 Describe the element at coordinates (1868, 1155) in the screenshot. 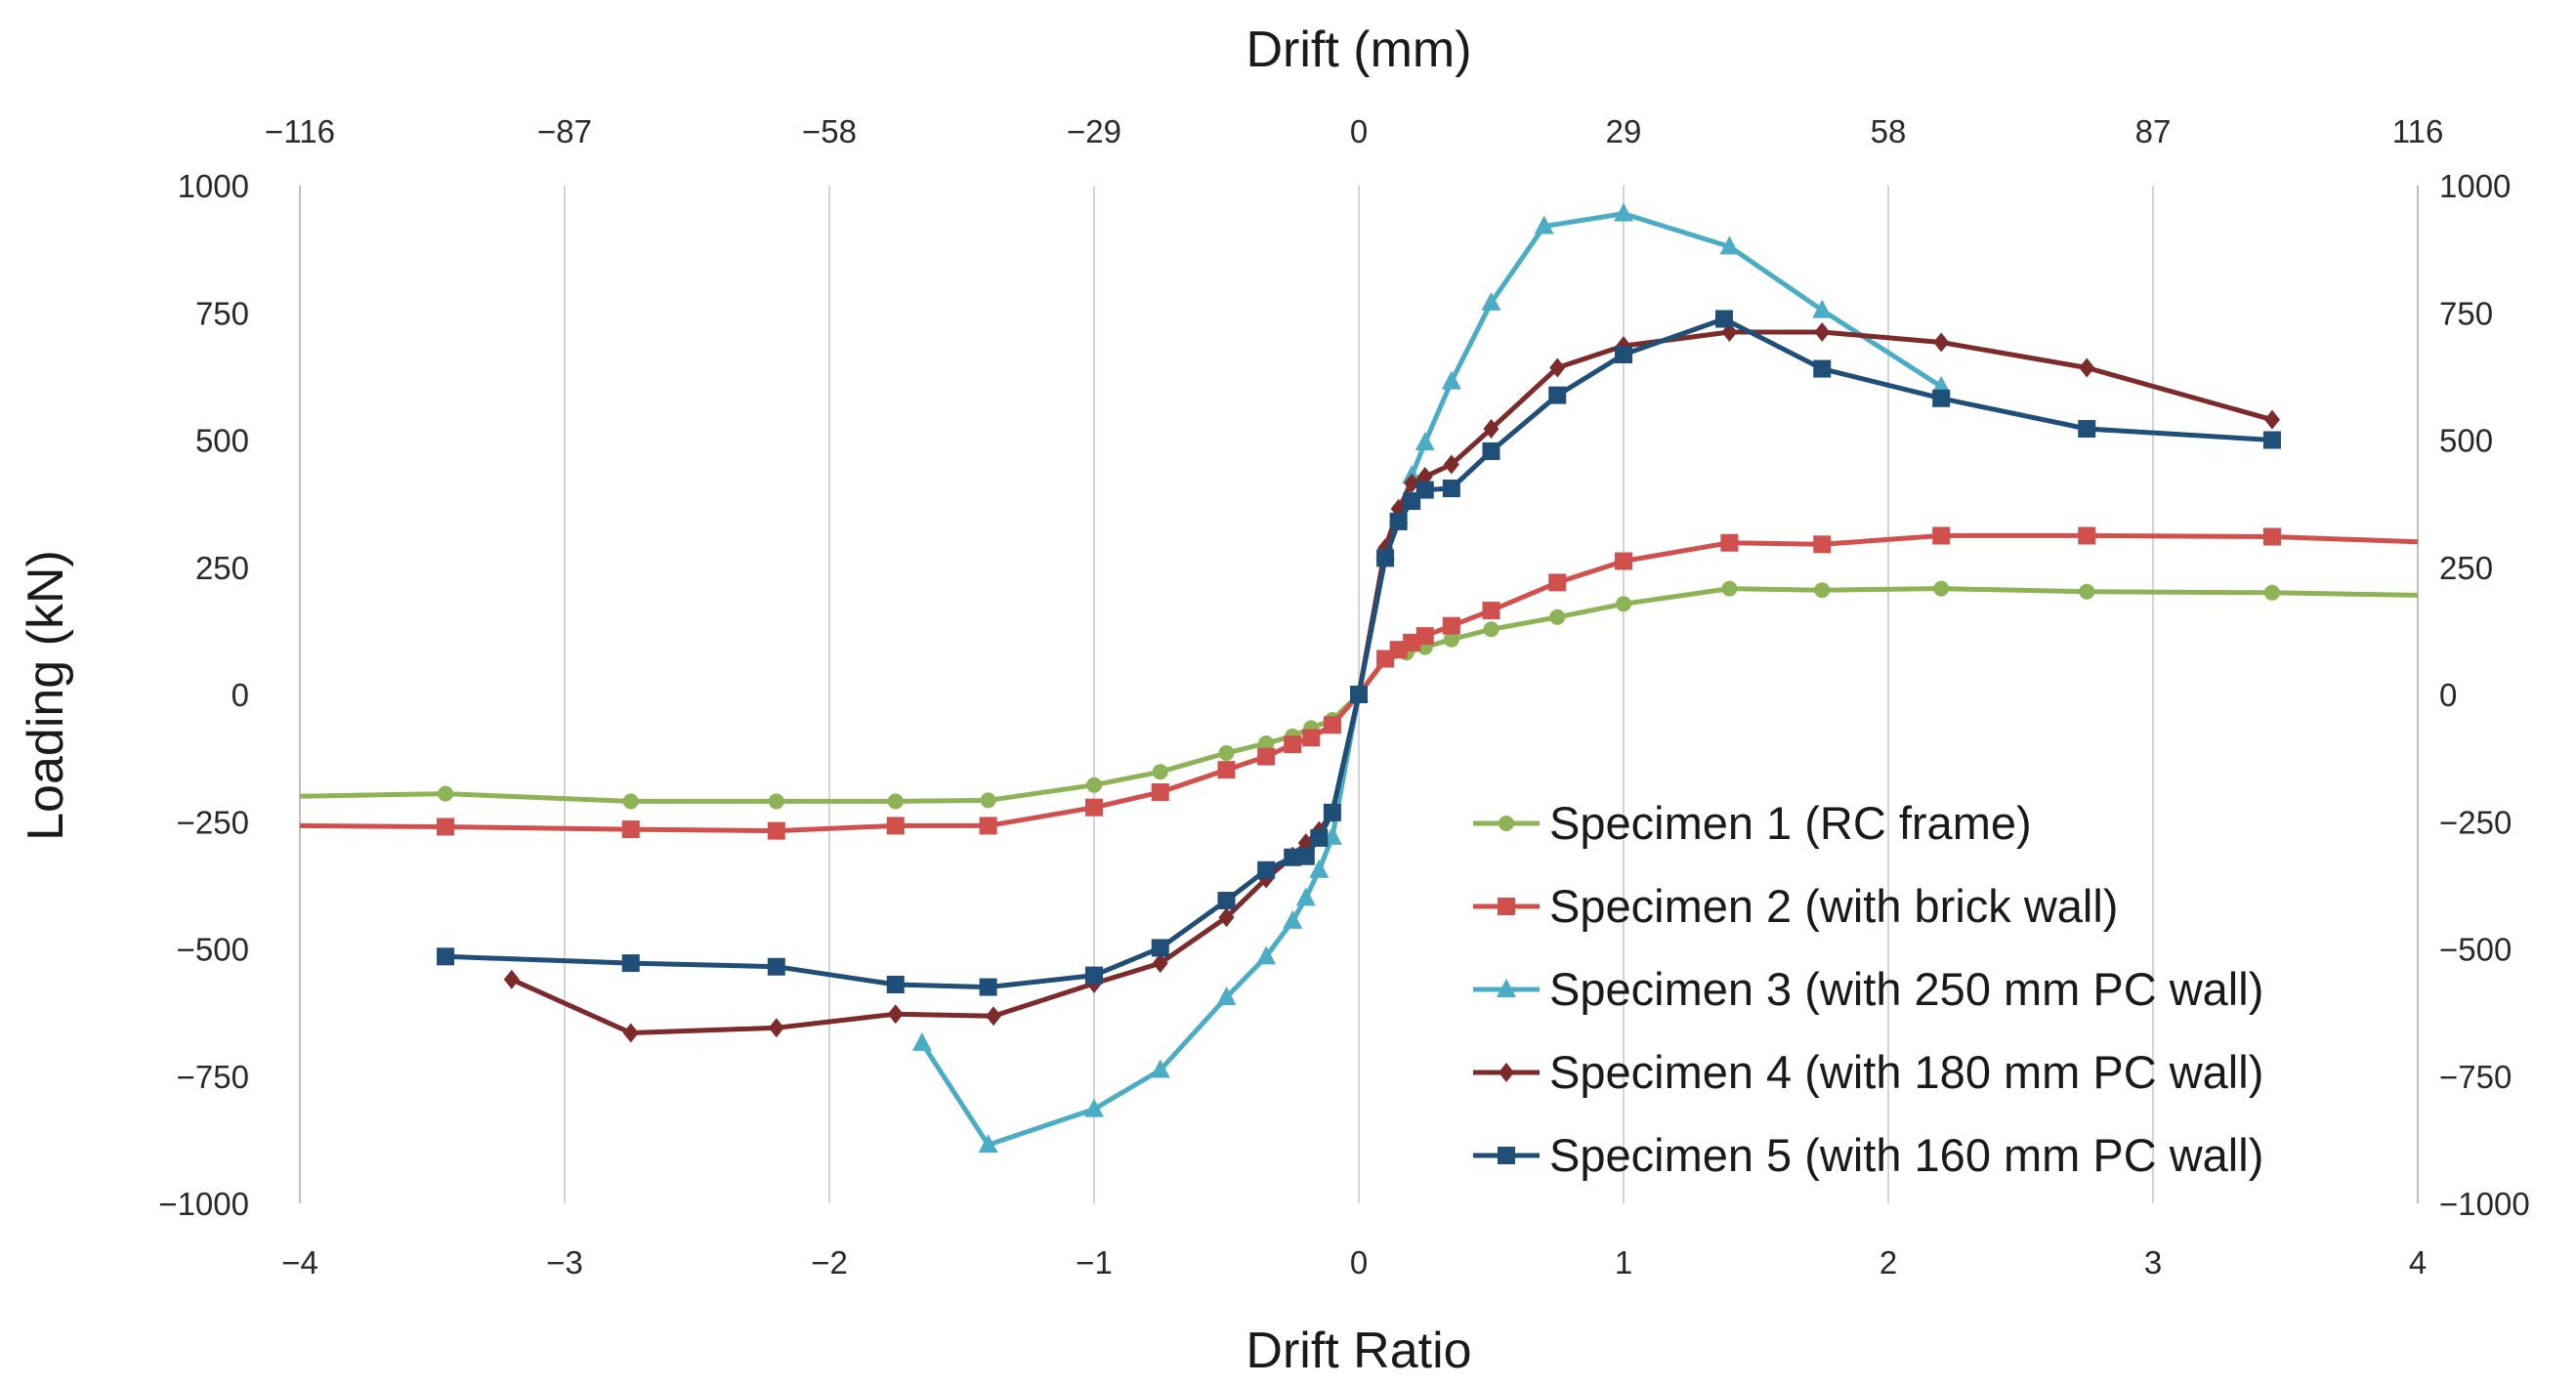

I see `legend-item: Specimen 5 (with 160 mm PC wall)` at that location.